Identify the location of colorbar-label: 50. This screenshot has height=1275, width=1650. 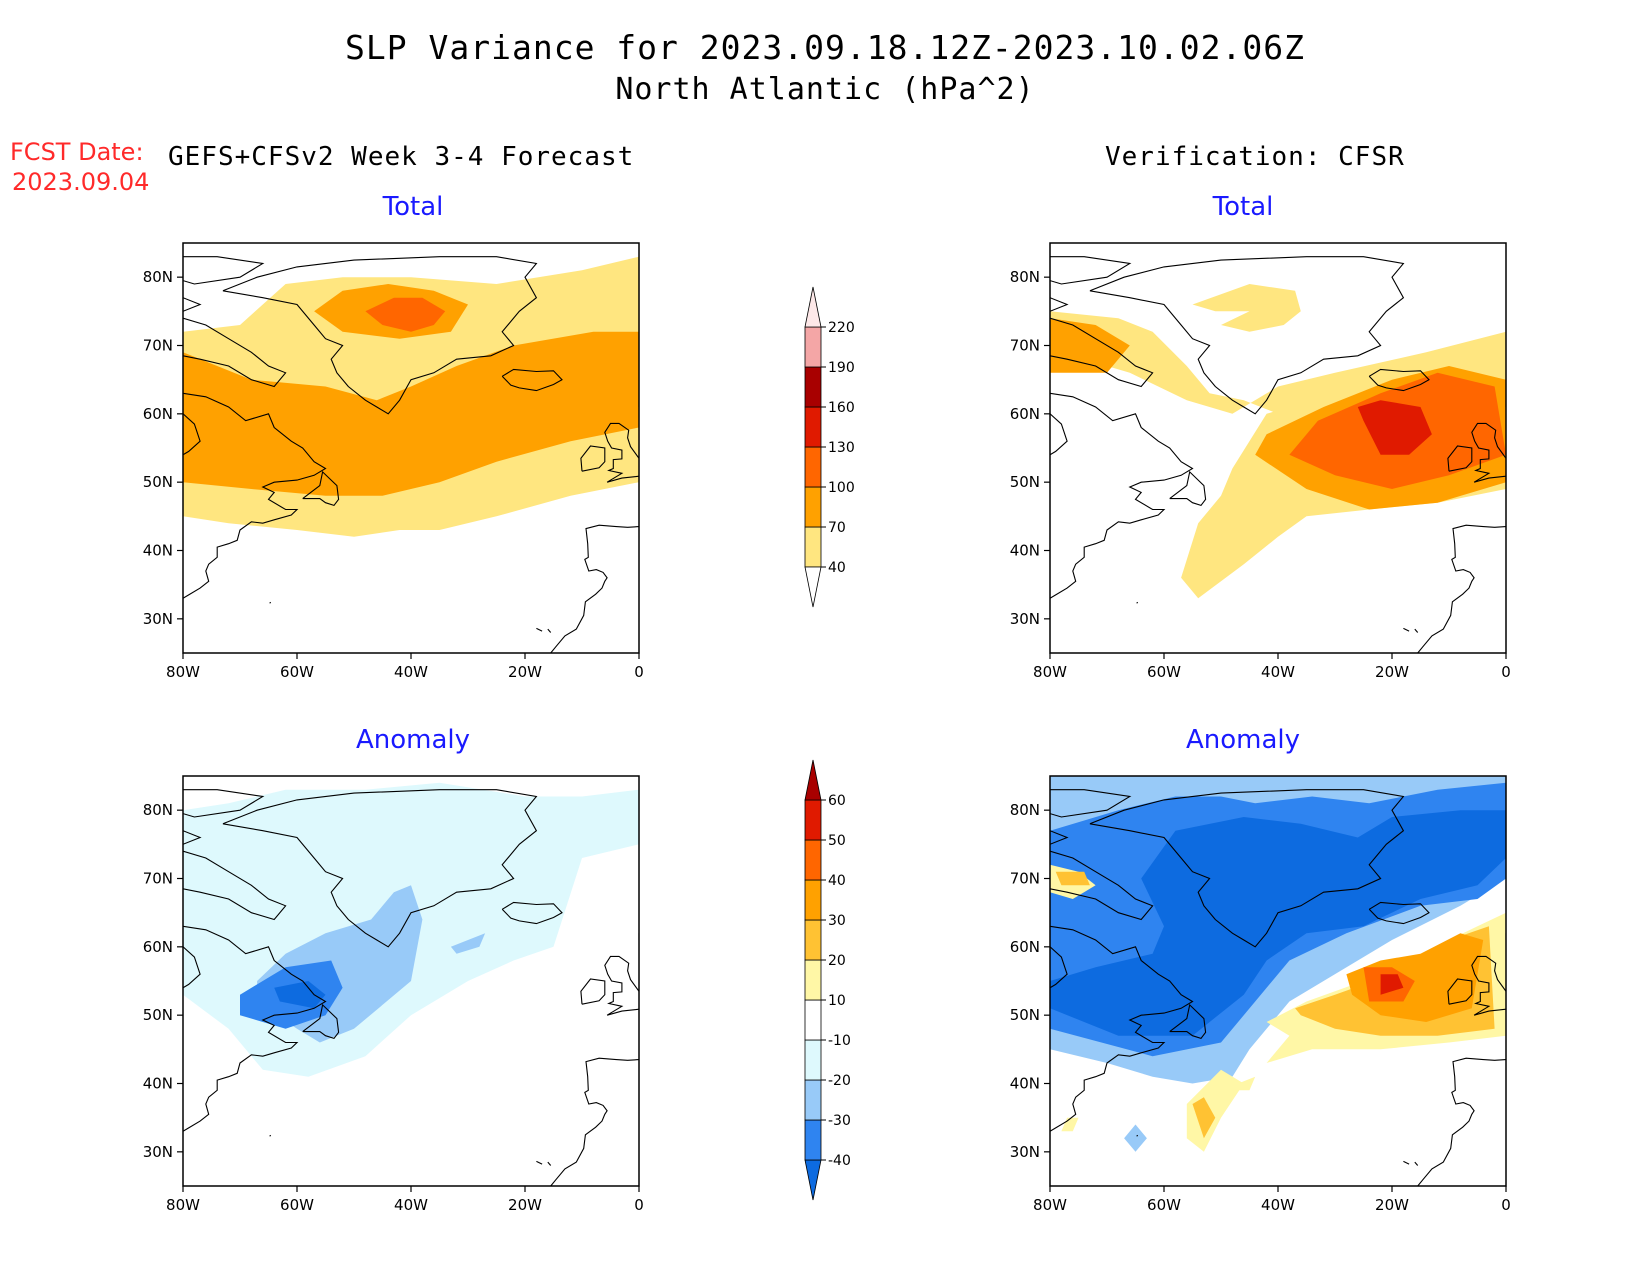
(837, 841).